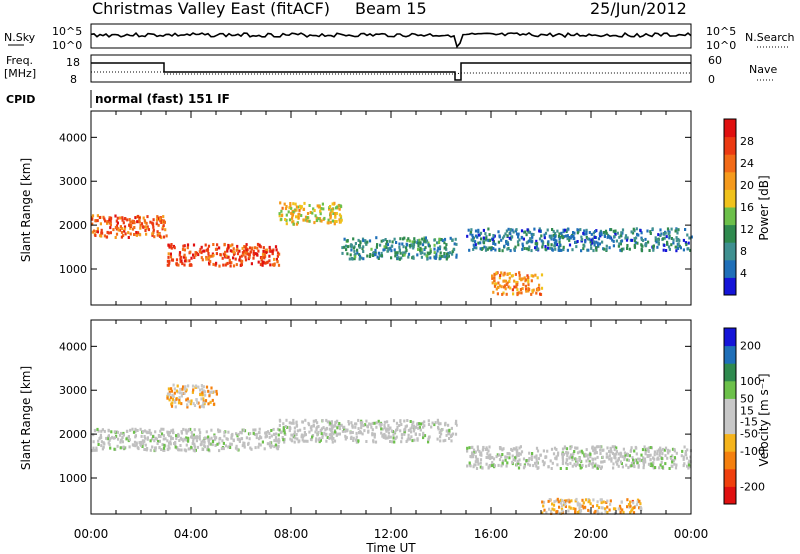  Describe the element at coordinates (750, 346) in the screenshot. I see `colorbar-tick-label: 200` at that location.